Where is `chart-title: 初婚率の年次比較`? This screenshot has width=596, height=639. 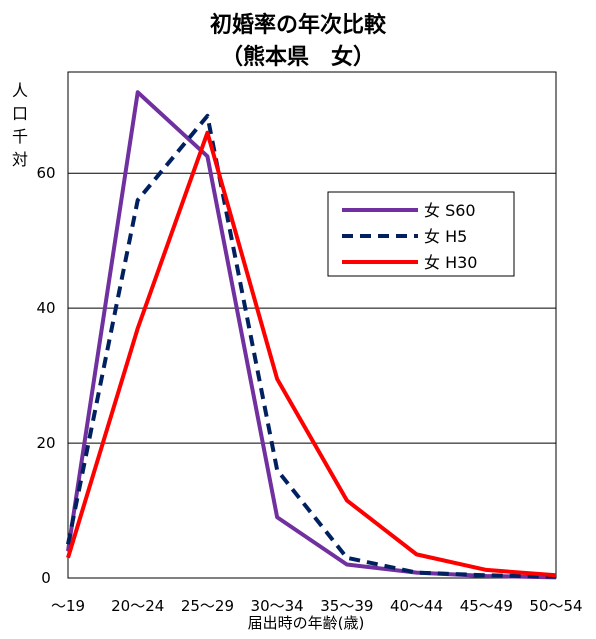 chart-title: 初婚率の年次比較 is located at coordinates (298, 25).